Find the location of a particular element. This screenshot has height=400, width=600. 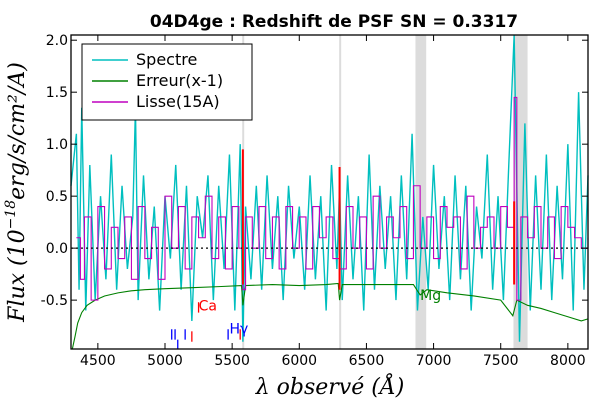

x-tick-label: 7500 is located at coordinates (501, 361).